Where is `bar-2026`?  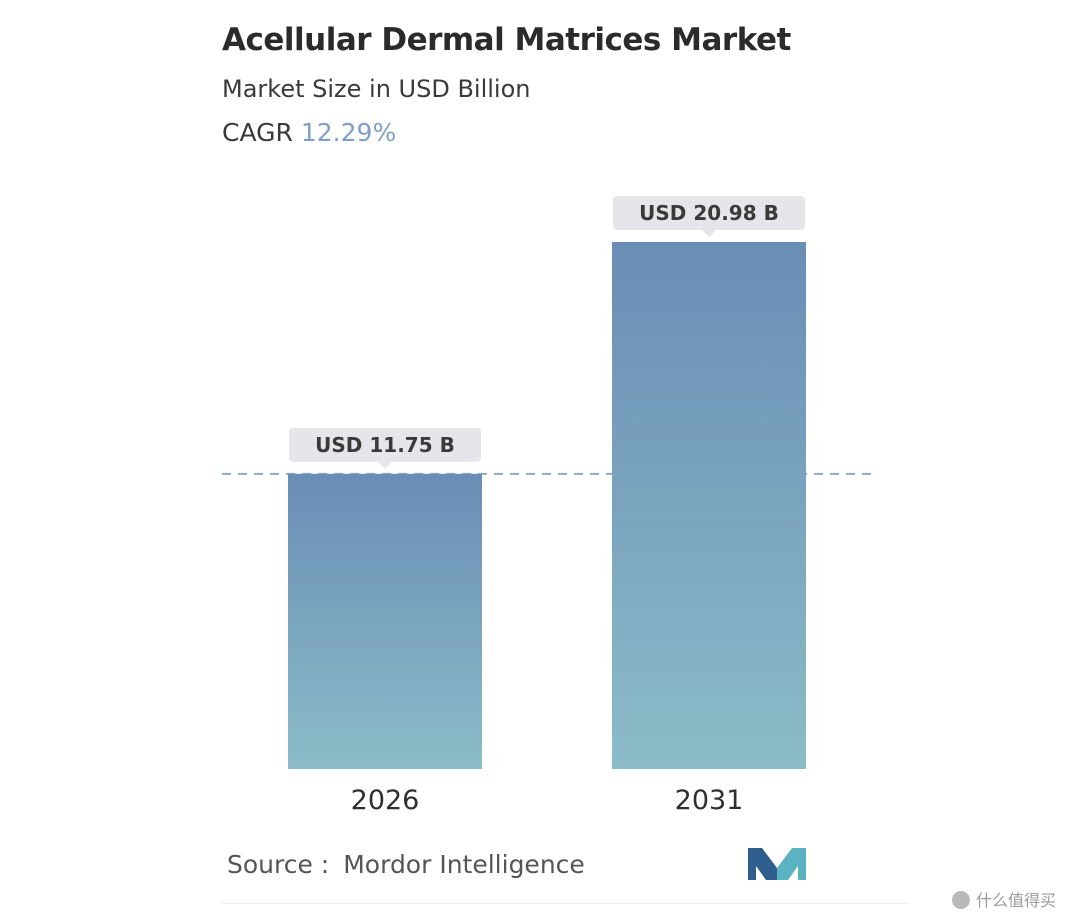
bar-2026 is located at coordinates (385, 621).